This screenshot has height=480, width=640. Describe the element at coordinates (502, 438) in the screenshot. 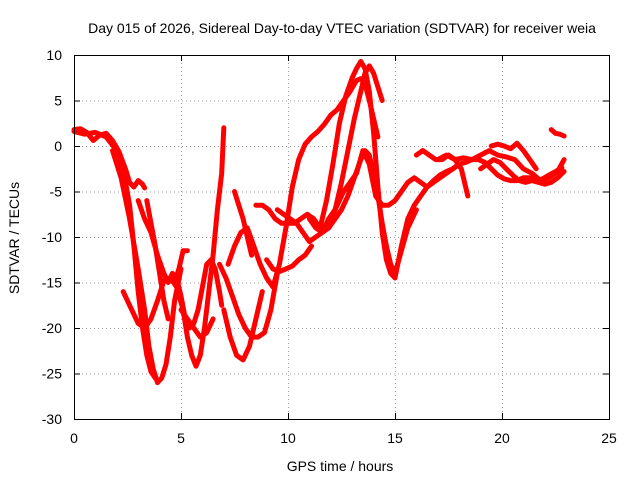

I see `x-tick-label: 20` at that location.